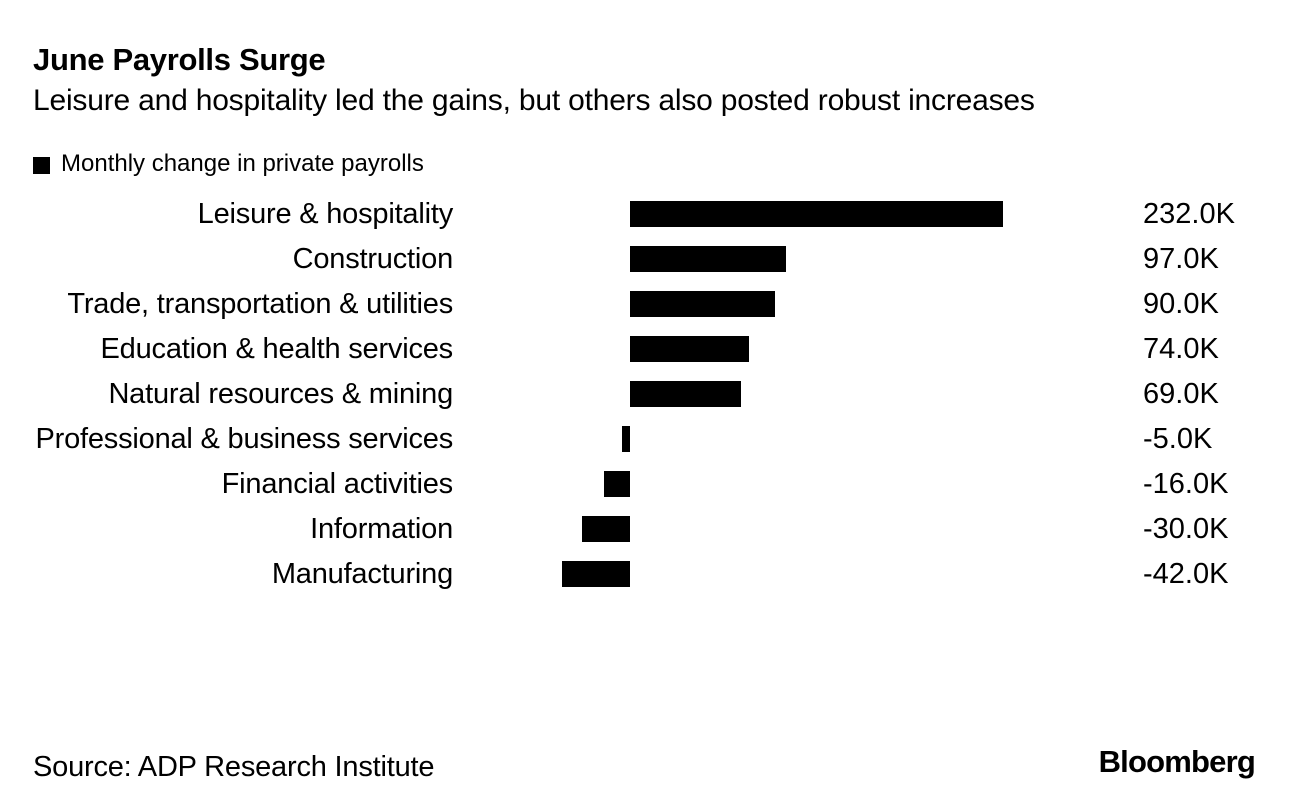 Image resolution: width=1292 pixels, height=808 pixels. Describe the element at coordinates (1181, 304) in the screenshot. I see `value-label: 90.0K` at that location.